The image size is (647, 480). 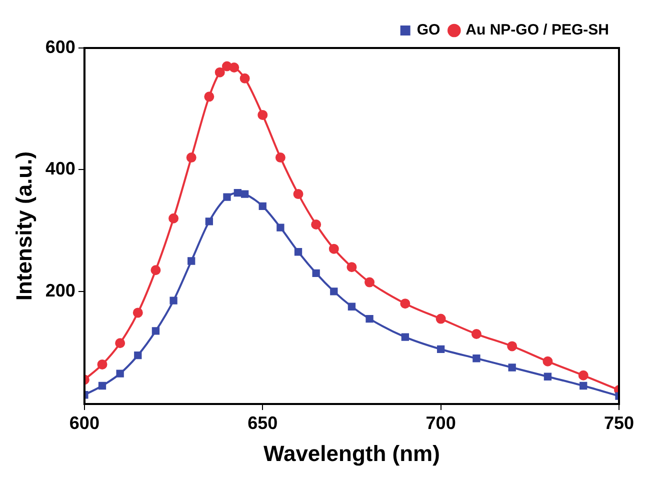 What do you see at coordinates (60, 168) in the screenshot?
I see `y-tick-label: 400` at bounding box center [60, 168].